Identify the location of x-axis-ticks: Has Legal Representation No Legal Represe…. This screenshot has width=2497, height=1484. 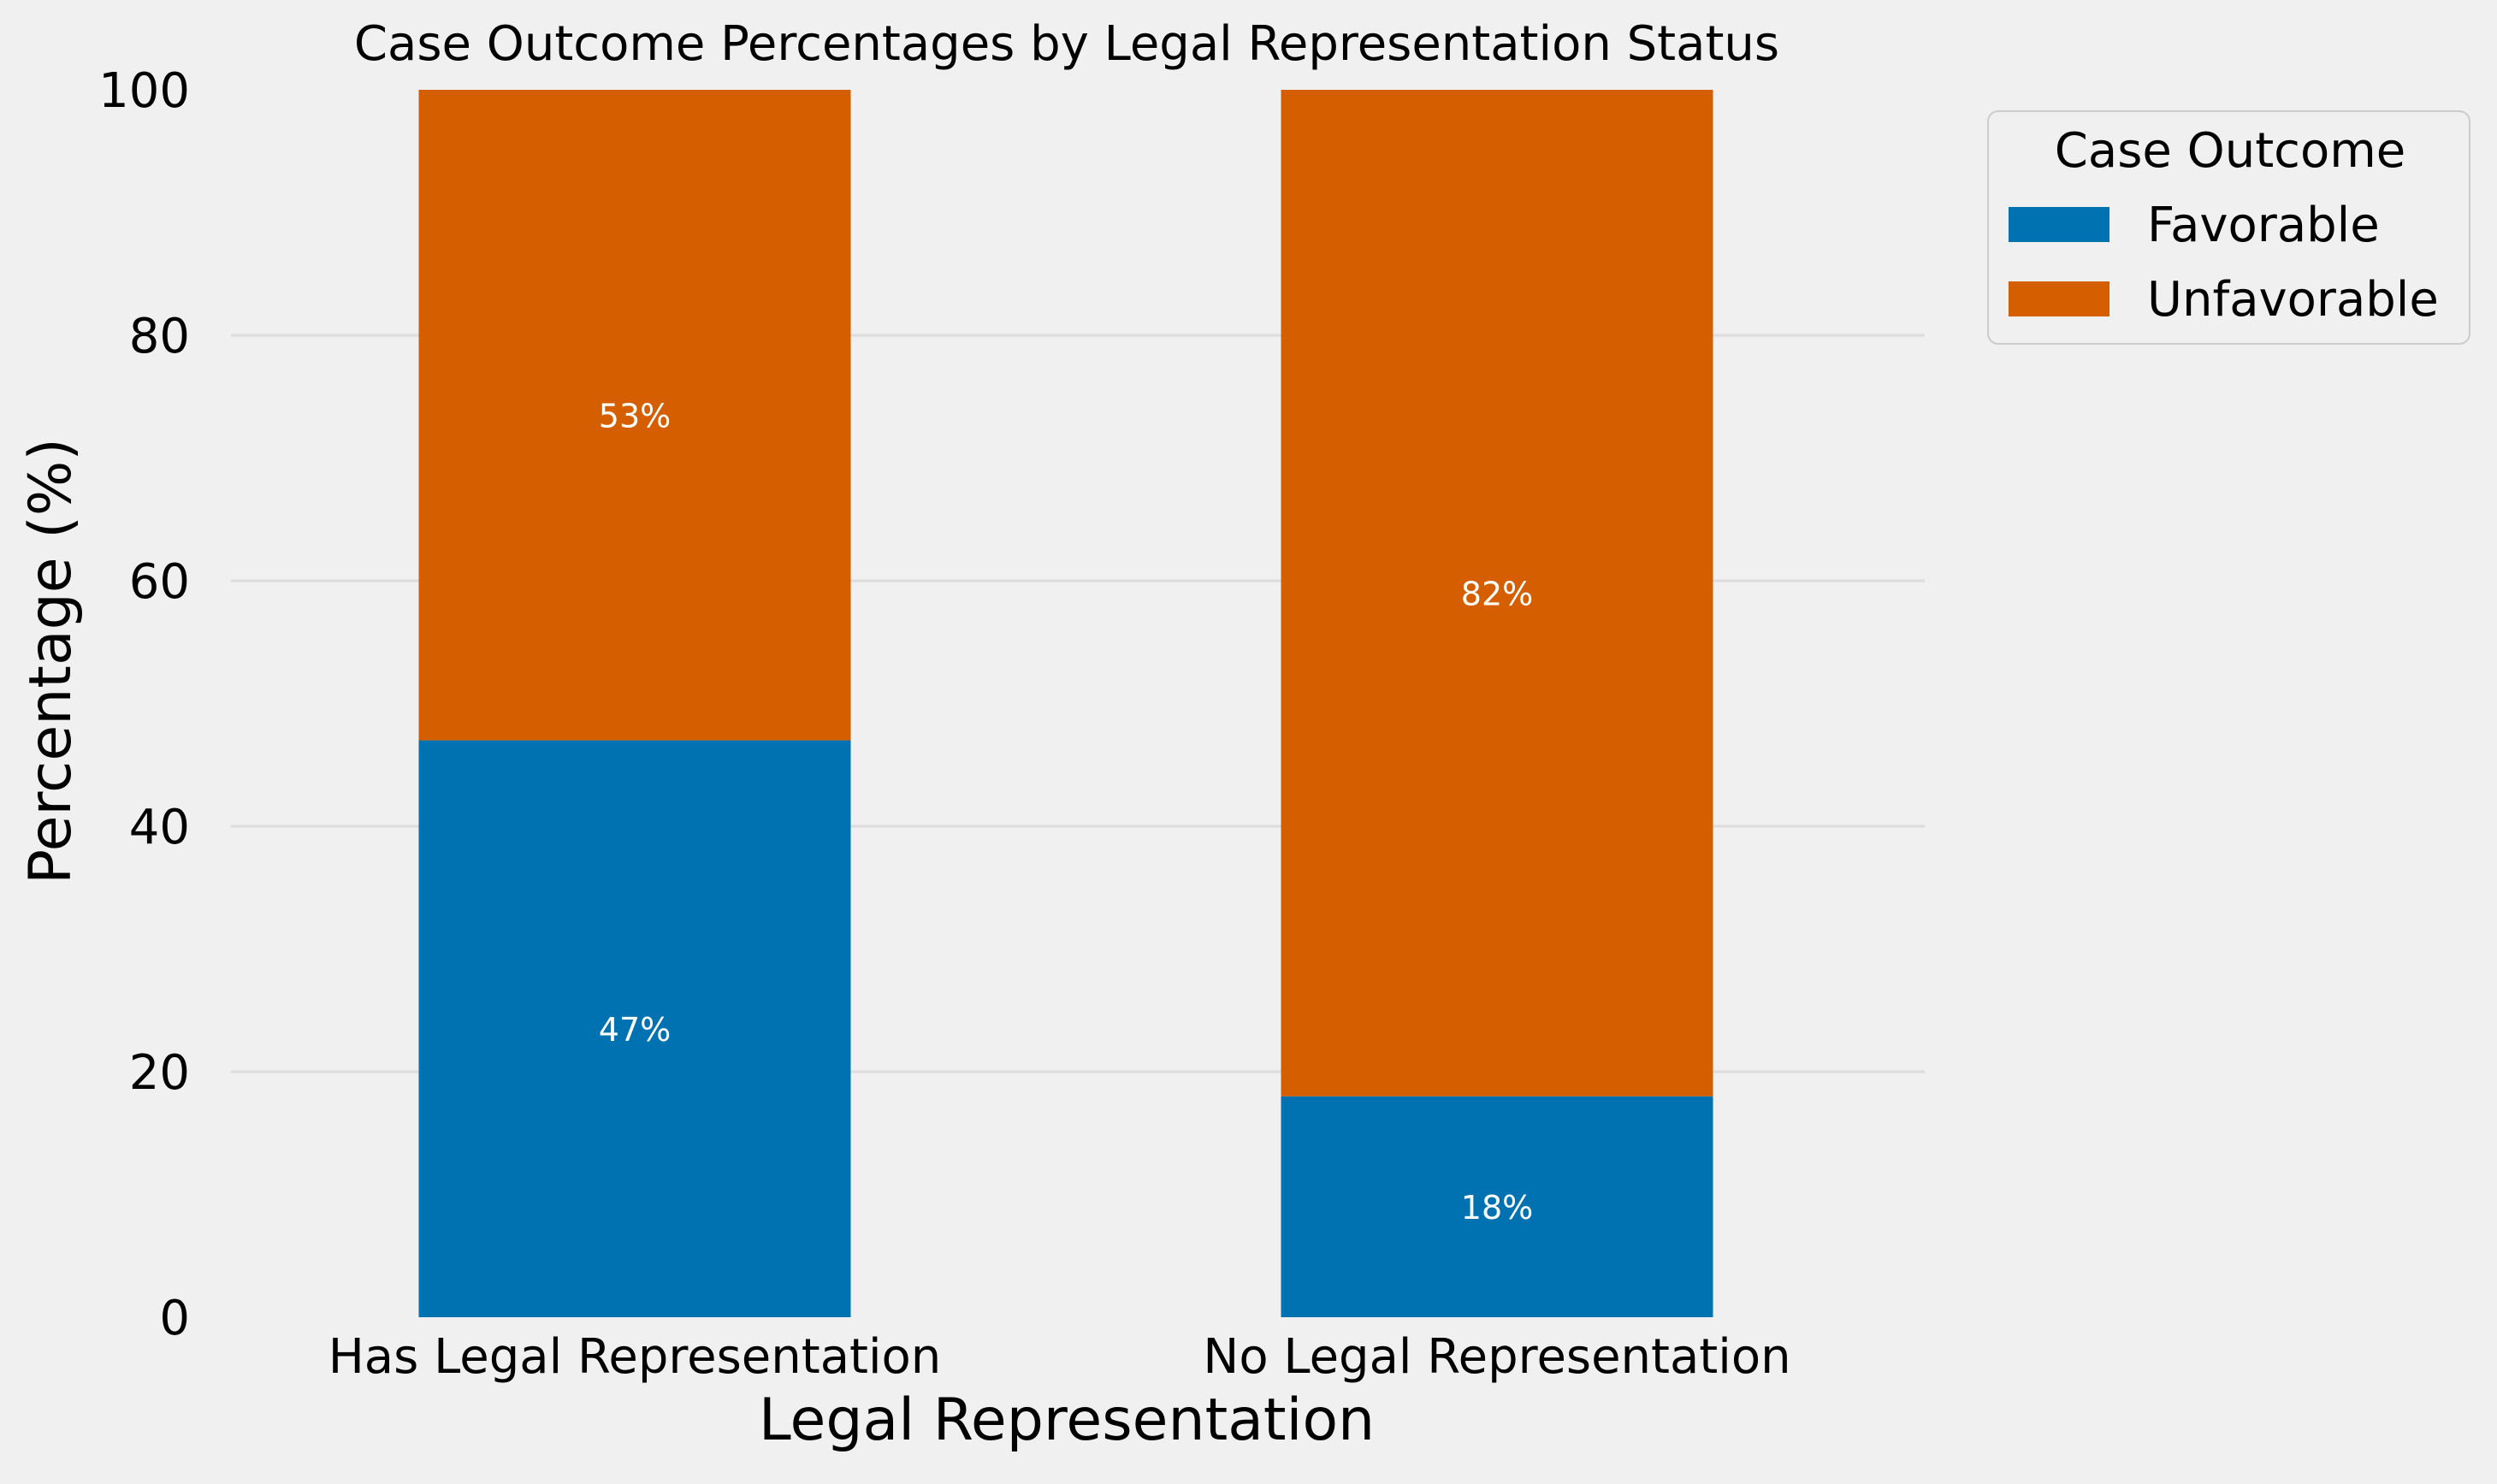
(1060, 1357).